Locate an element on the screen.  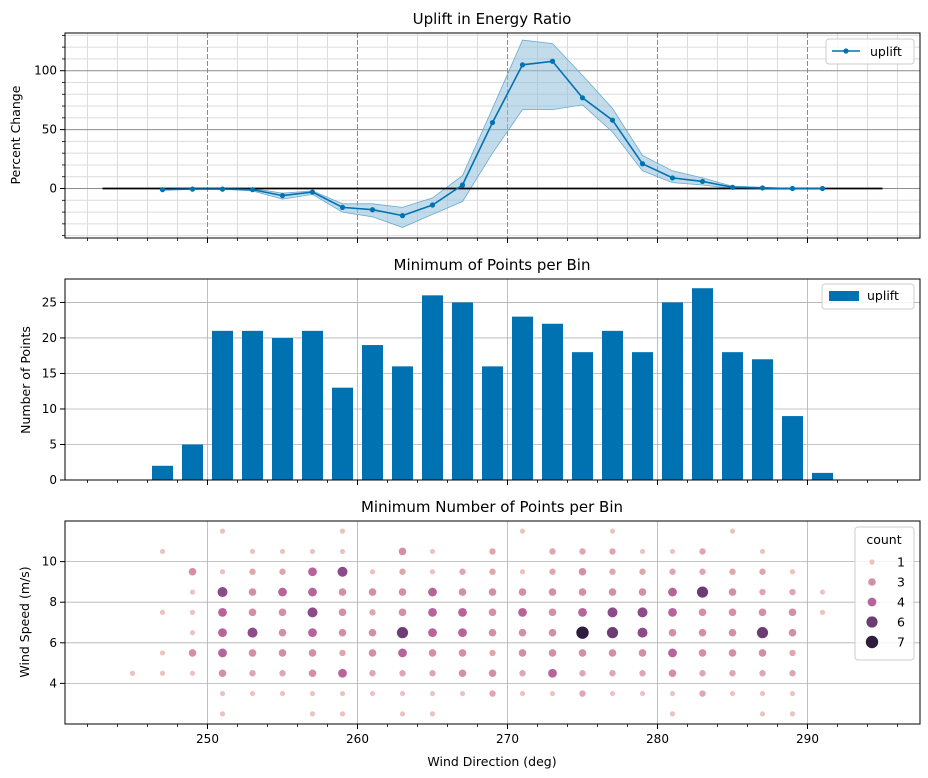
panel-title: Uplift in Energy Ratio is located at coordinates (492, 19).